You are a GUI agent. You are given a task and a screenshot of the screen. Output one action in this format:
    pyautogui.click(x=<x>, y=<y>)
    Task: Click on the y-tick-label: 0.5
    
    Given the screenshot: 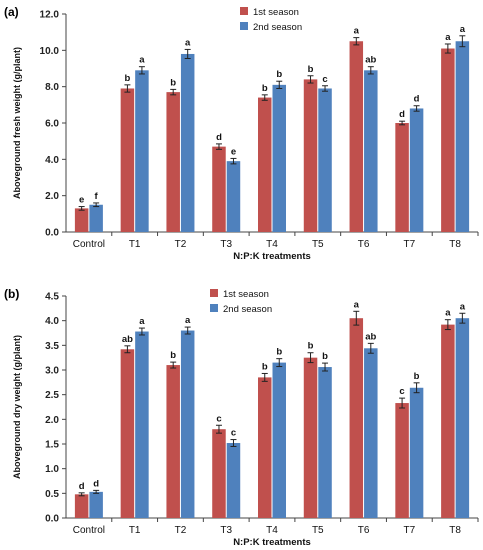 What is the action you would take?
    pyautogui.click(x=52, y=494)
    